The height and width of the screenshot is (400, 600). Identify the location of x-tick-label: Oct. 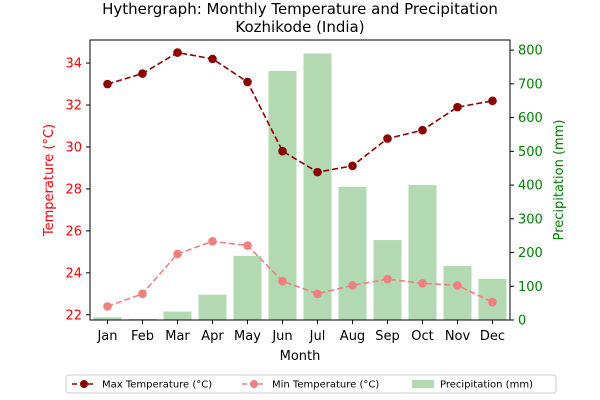
(422, 336).